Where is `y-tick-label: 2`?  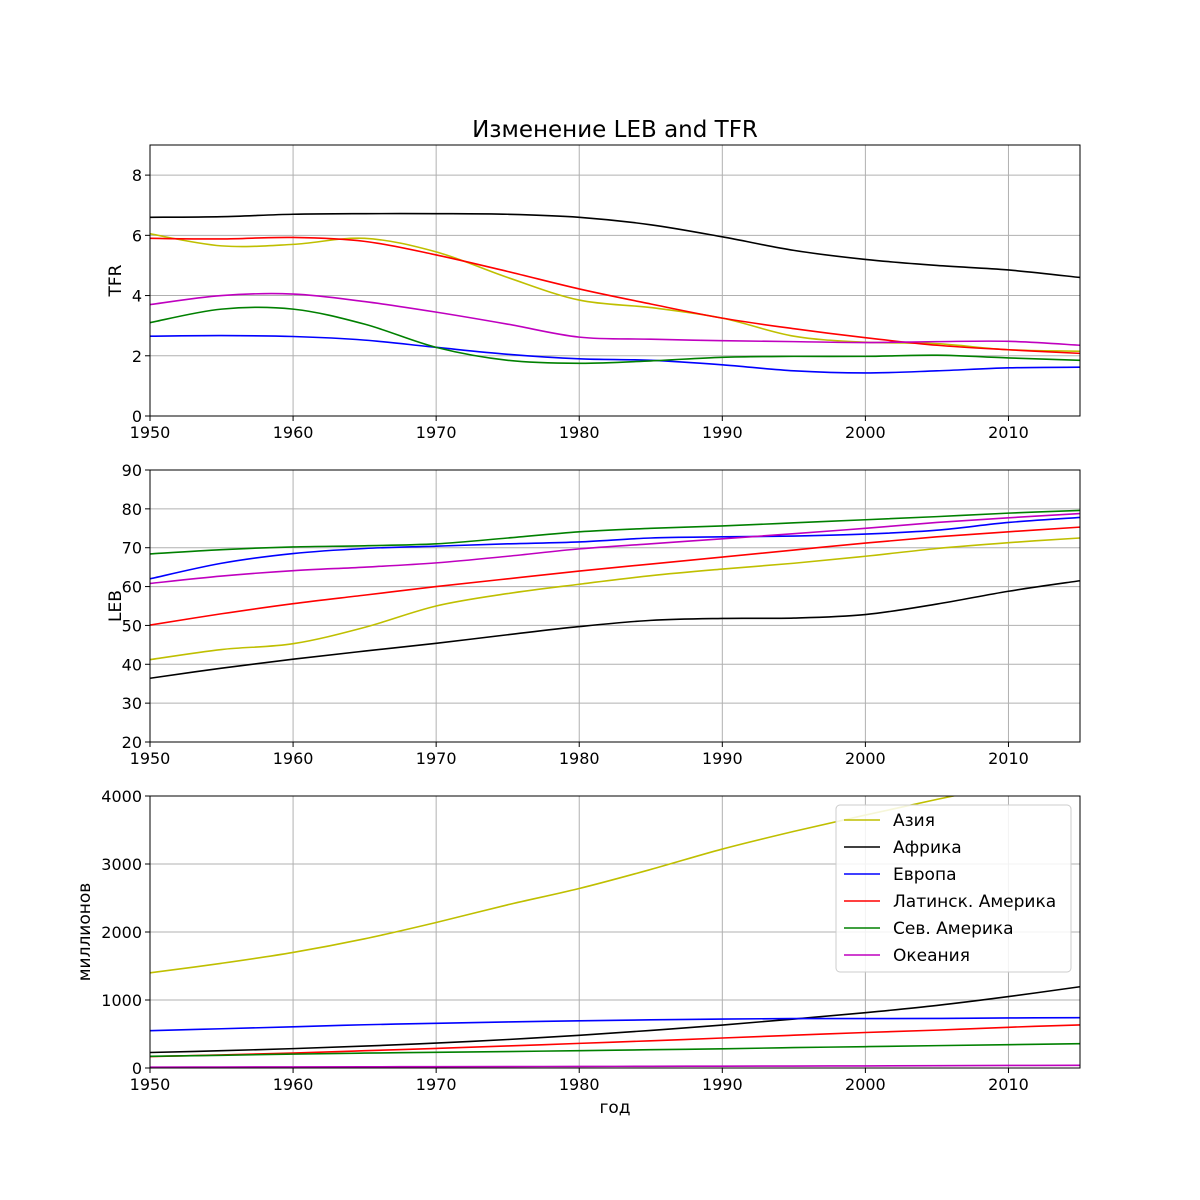
y-tick-label: 2 is located at coordinates (137, 356).